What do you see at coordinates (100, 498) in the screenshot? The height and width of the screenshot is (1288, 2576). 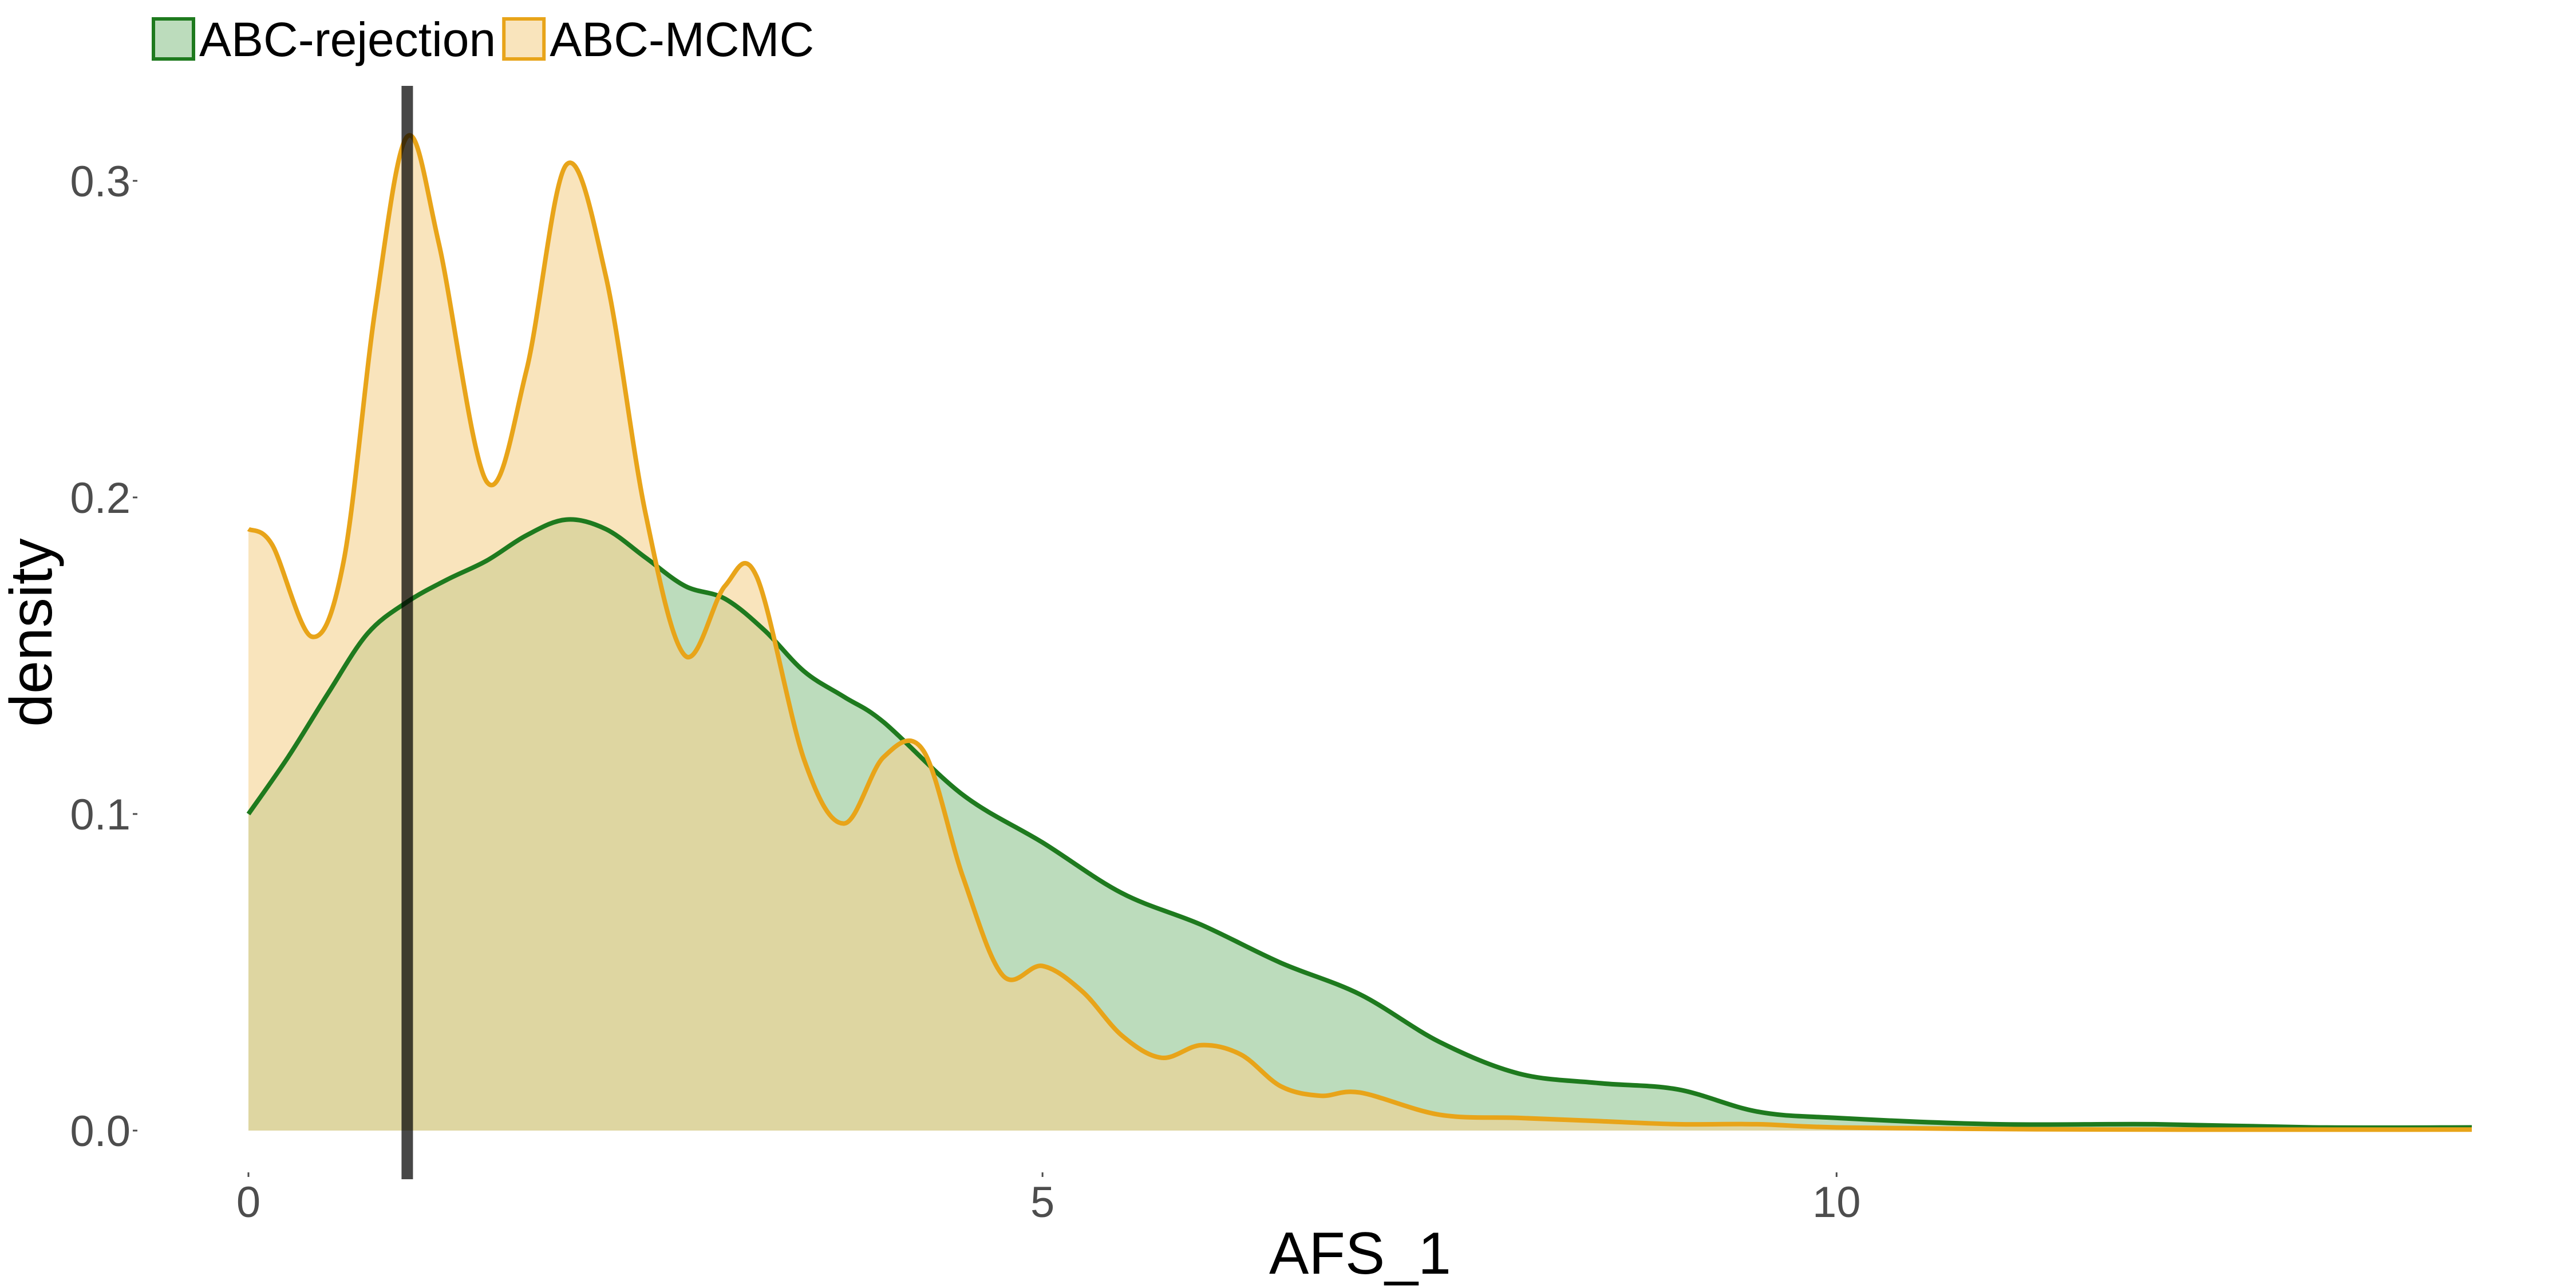 I see `y-tick-label: 0.2` at bounding box center [100, 498].